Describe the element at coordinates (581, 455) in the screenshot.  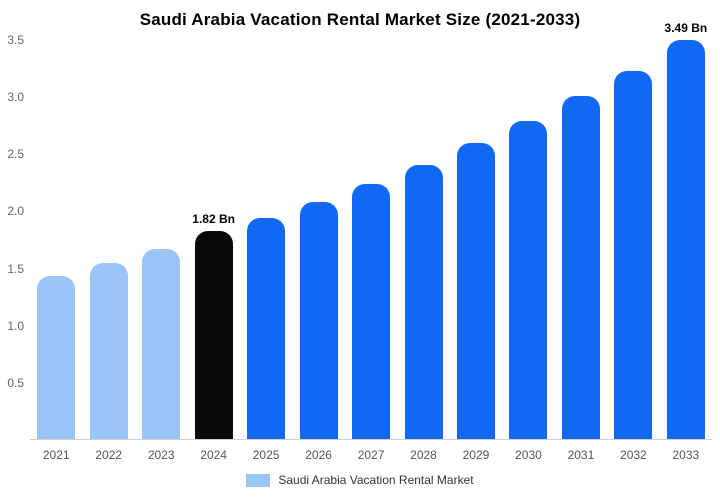
I see `x-axis-label-2031: 2031` at that location.